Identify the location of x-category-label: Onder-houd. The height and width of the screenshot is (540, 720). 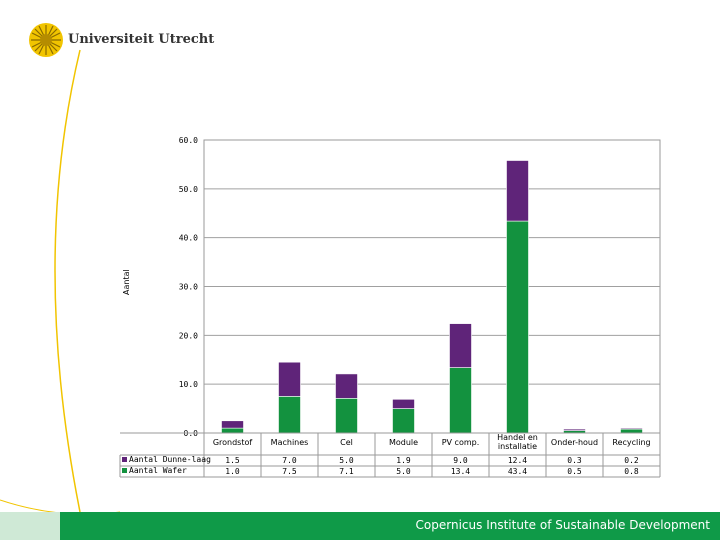
(574, 442).